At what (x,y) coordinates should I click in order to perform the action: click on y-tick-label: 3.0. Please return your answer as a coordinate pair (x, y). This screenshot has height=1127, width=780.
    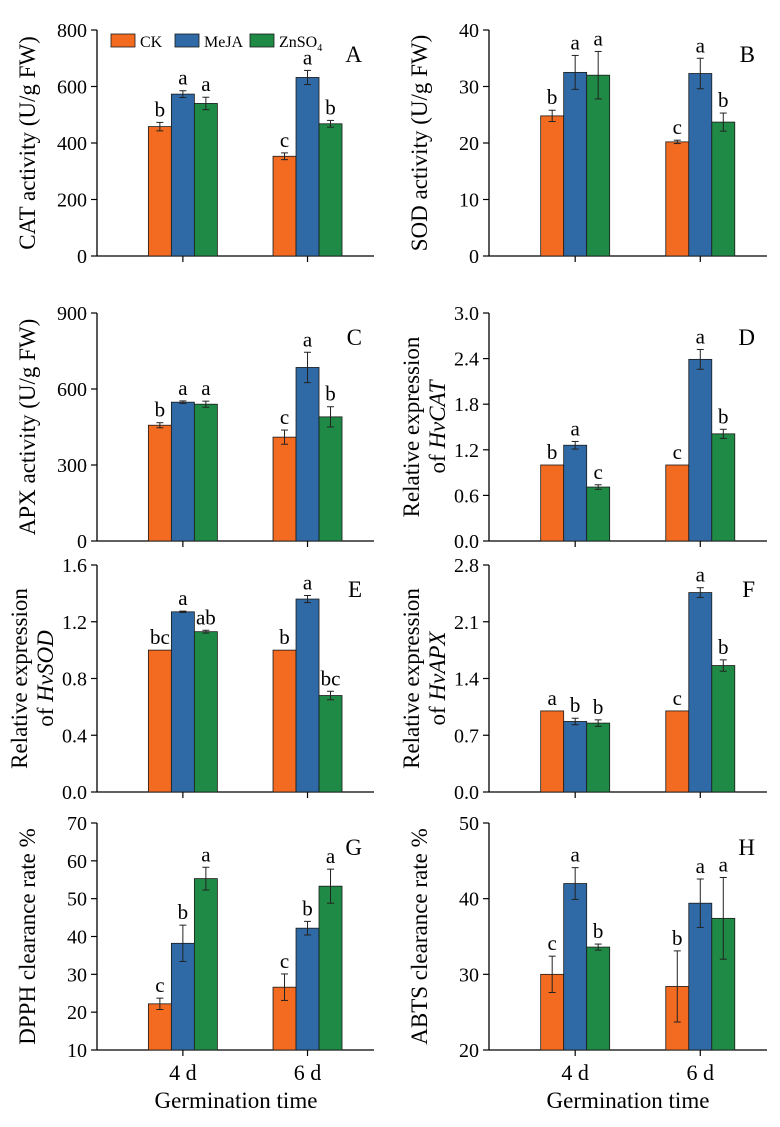
    Looking at the image, I should click on (466, 314).